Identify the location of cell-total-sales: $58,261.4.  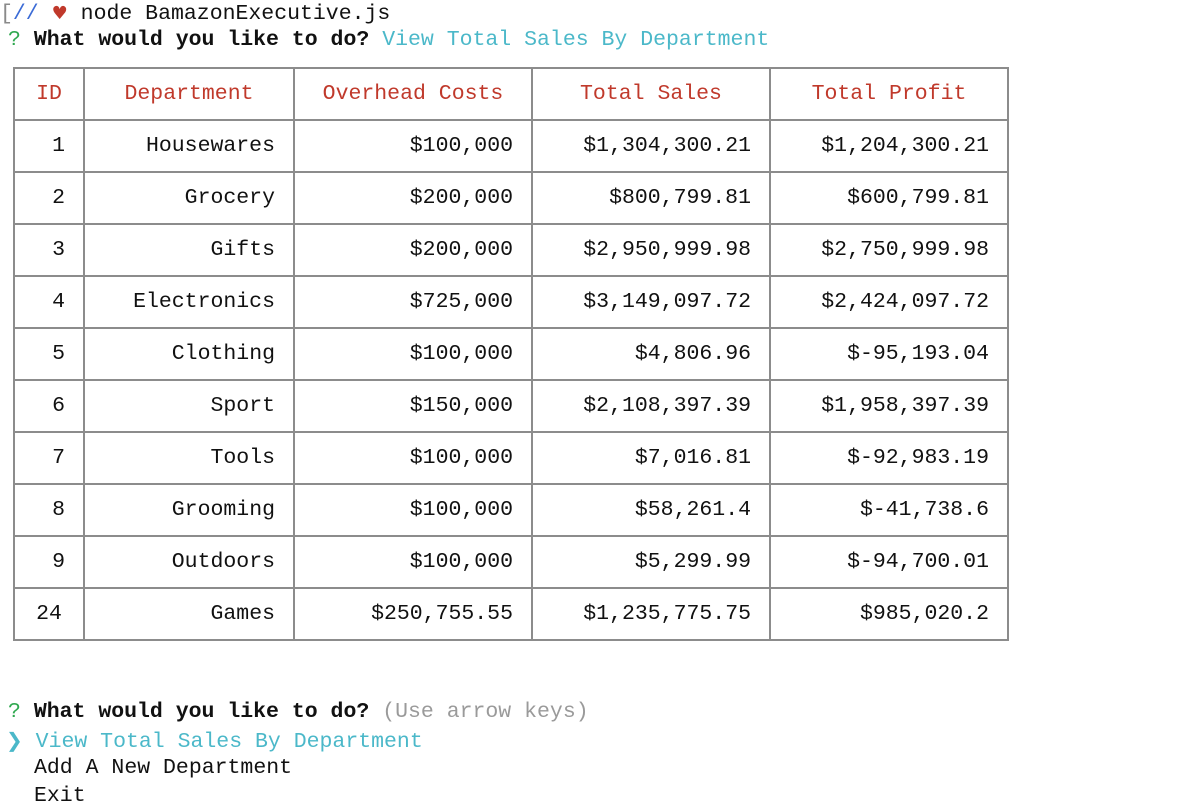
(651, 510).